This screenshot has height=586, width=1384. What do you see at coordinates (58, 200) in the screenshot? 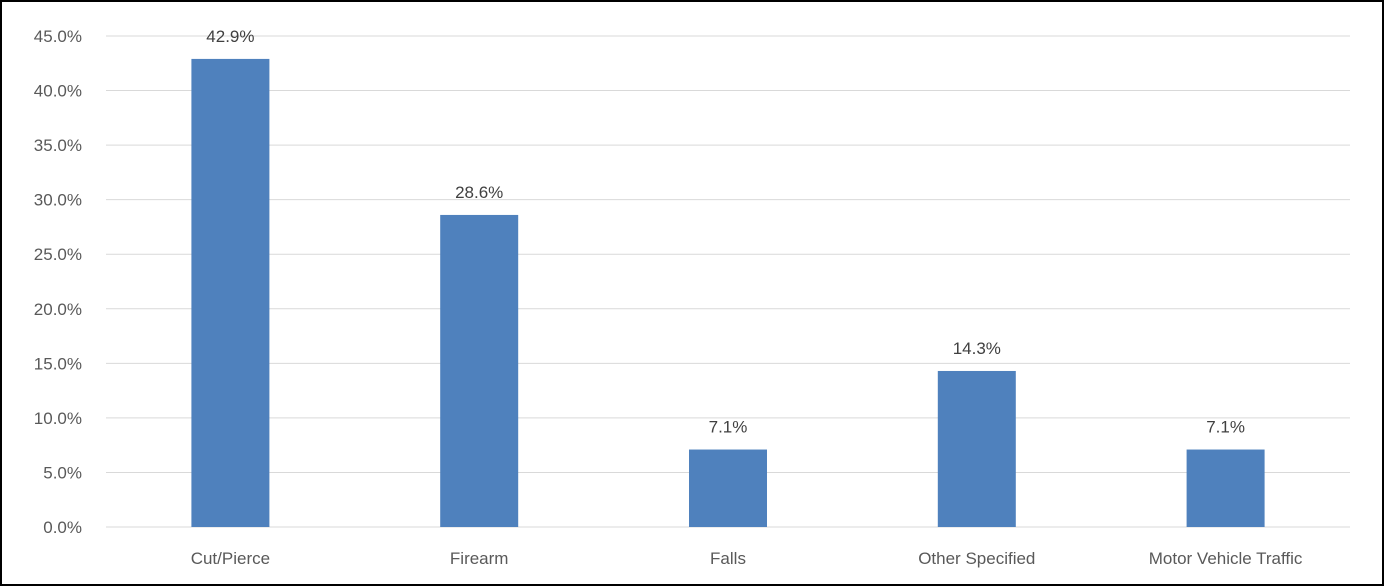
I see `y-tick-label: 30.0%` at bounding box center [58, 200].